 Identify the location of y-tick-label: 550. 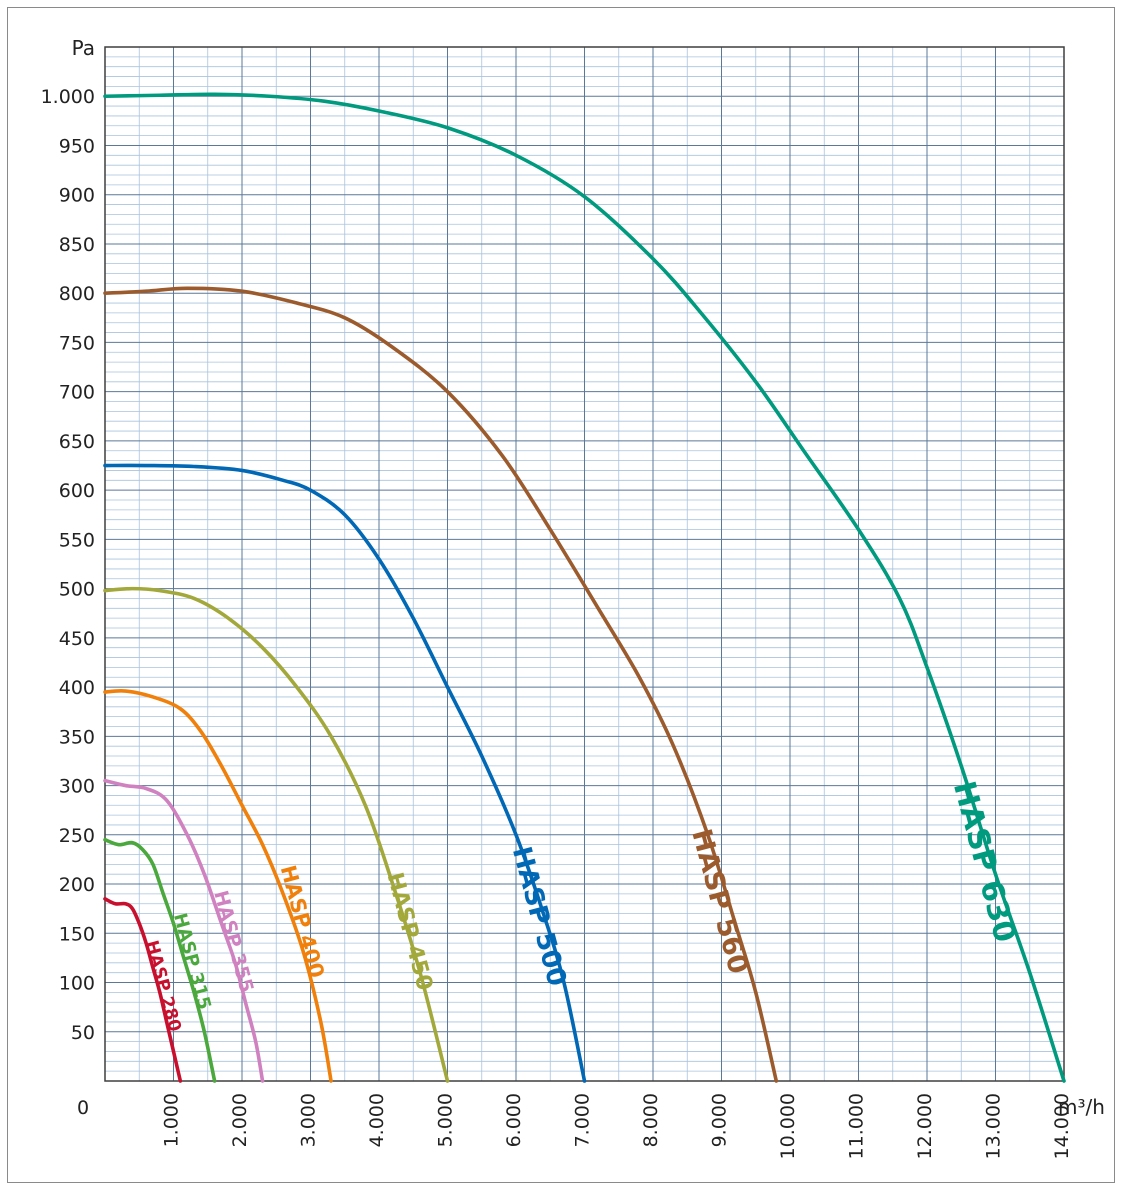
(77, 540).